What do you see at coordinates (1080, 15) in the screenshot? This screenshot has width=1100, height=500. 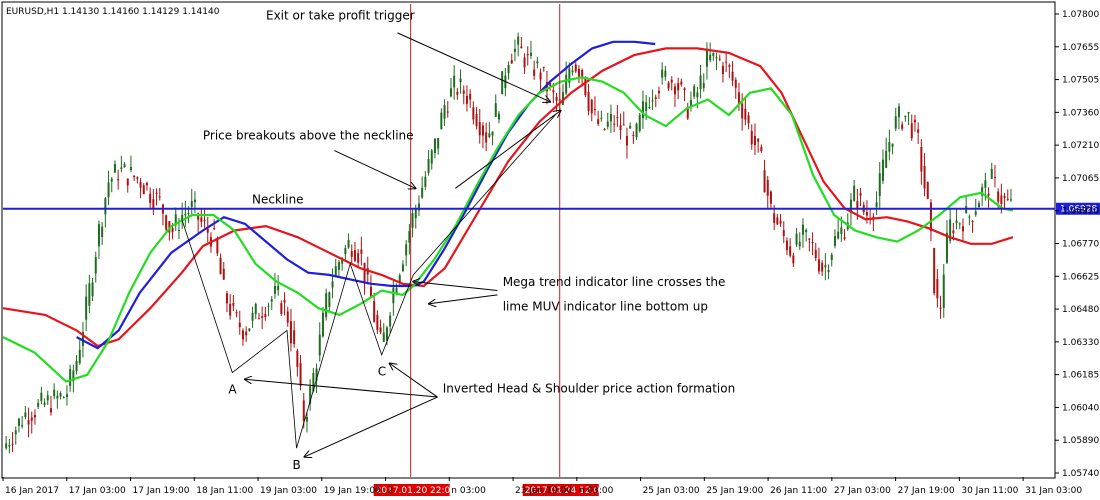 I see `price-tick-label: 1.07800` at bounding box center [1080, 15].